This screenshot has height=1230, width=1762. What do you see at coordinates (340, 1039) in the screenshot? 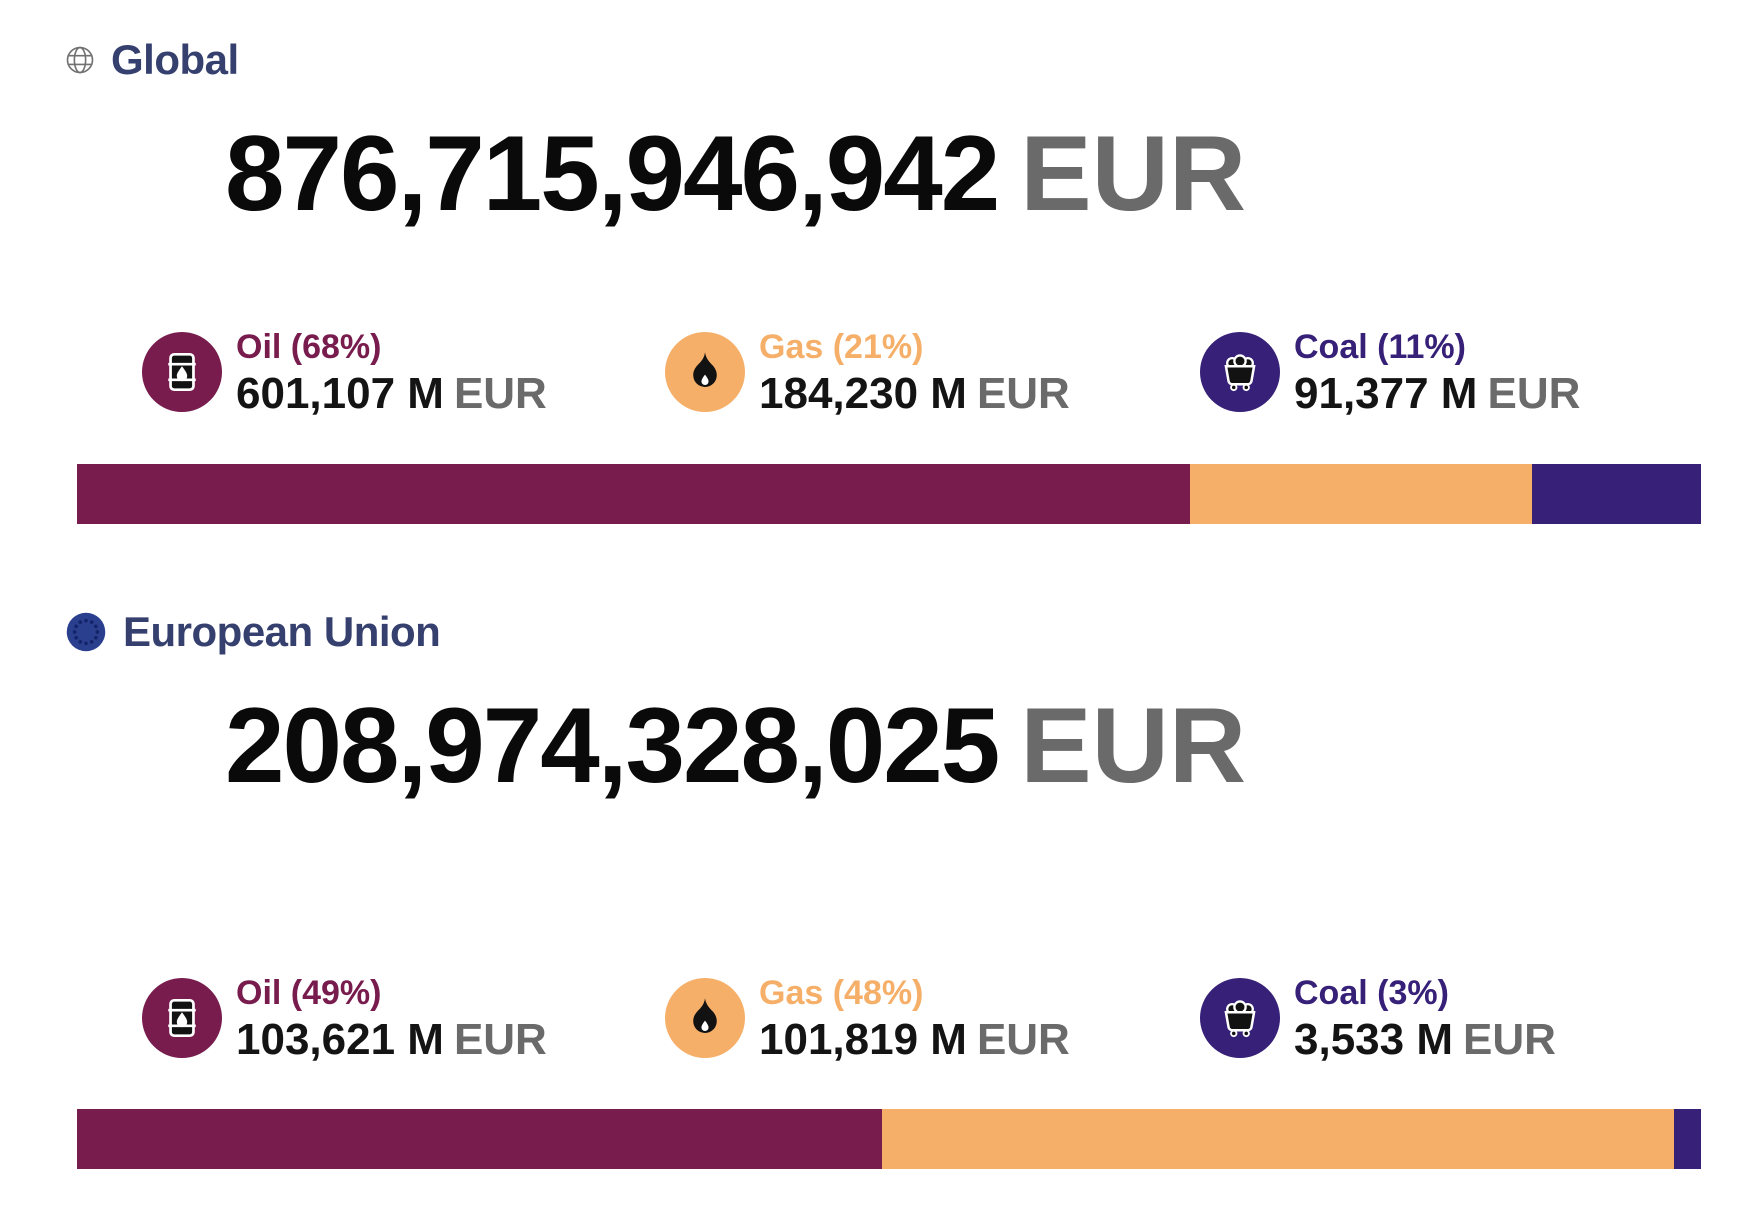
I see `stat-amount: 103,621 M` at bounding box center [340, 1039].